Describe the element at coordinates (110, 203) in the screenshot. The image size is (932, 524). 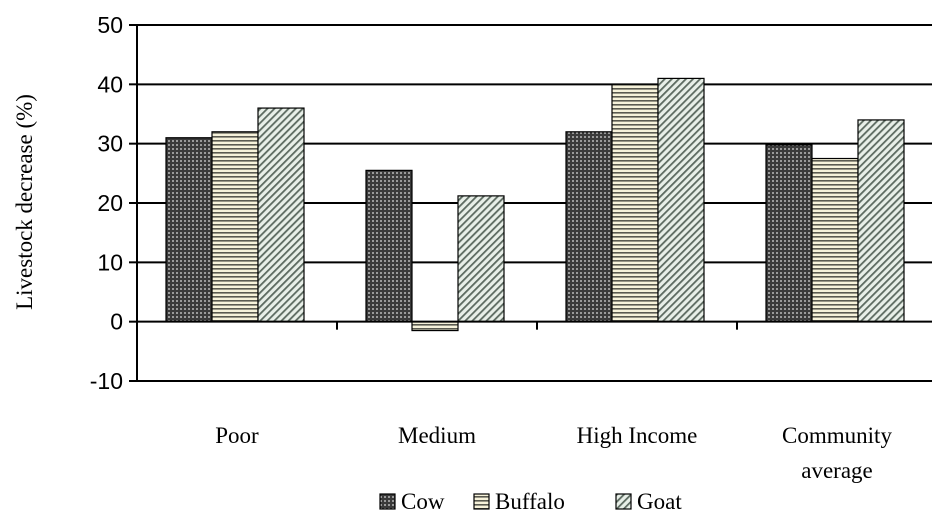
I see `y-tick-label: 20` at that location.